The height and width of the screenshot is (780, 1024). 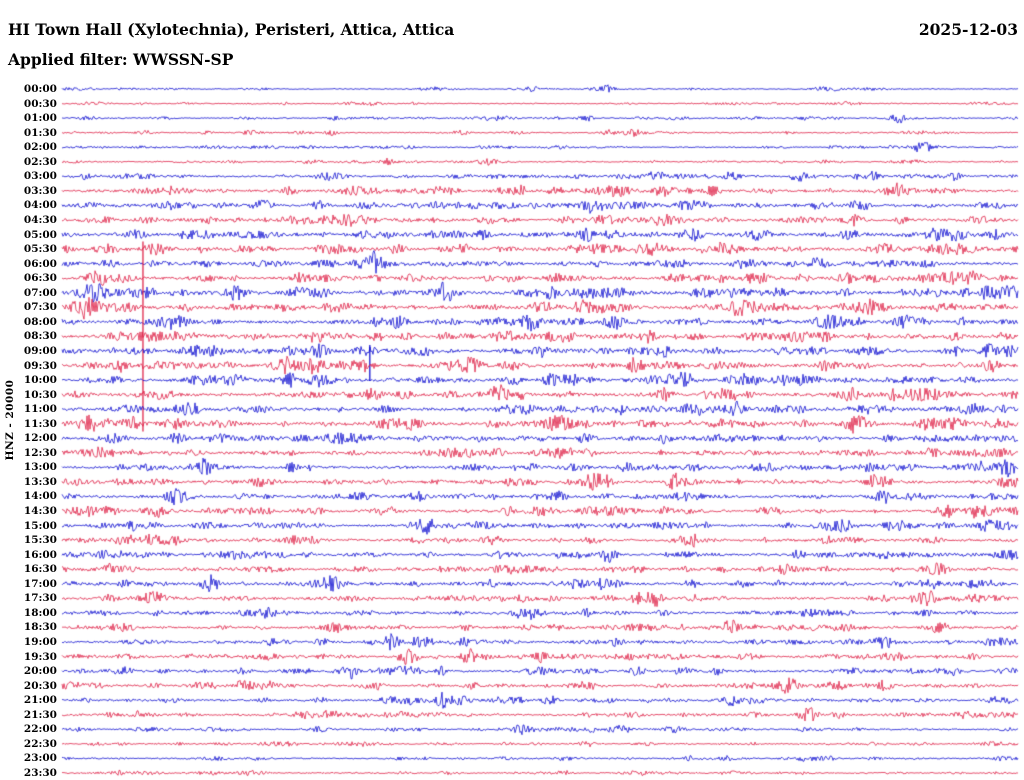 What do you see at coordinates (40, 234) in the screenshot?
I see `row-time-label: 05:00` at bounding box center [40, 234].